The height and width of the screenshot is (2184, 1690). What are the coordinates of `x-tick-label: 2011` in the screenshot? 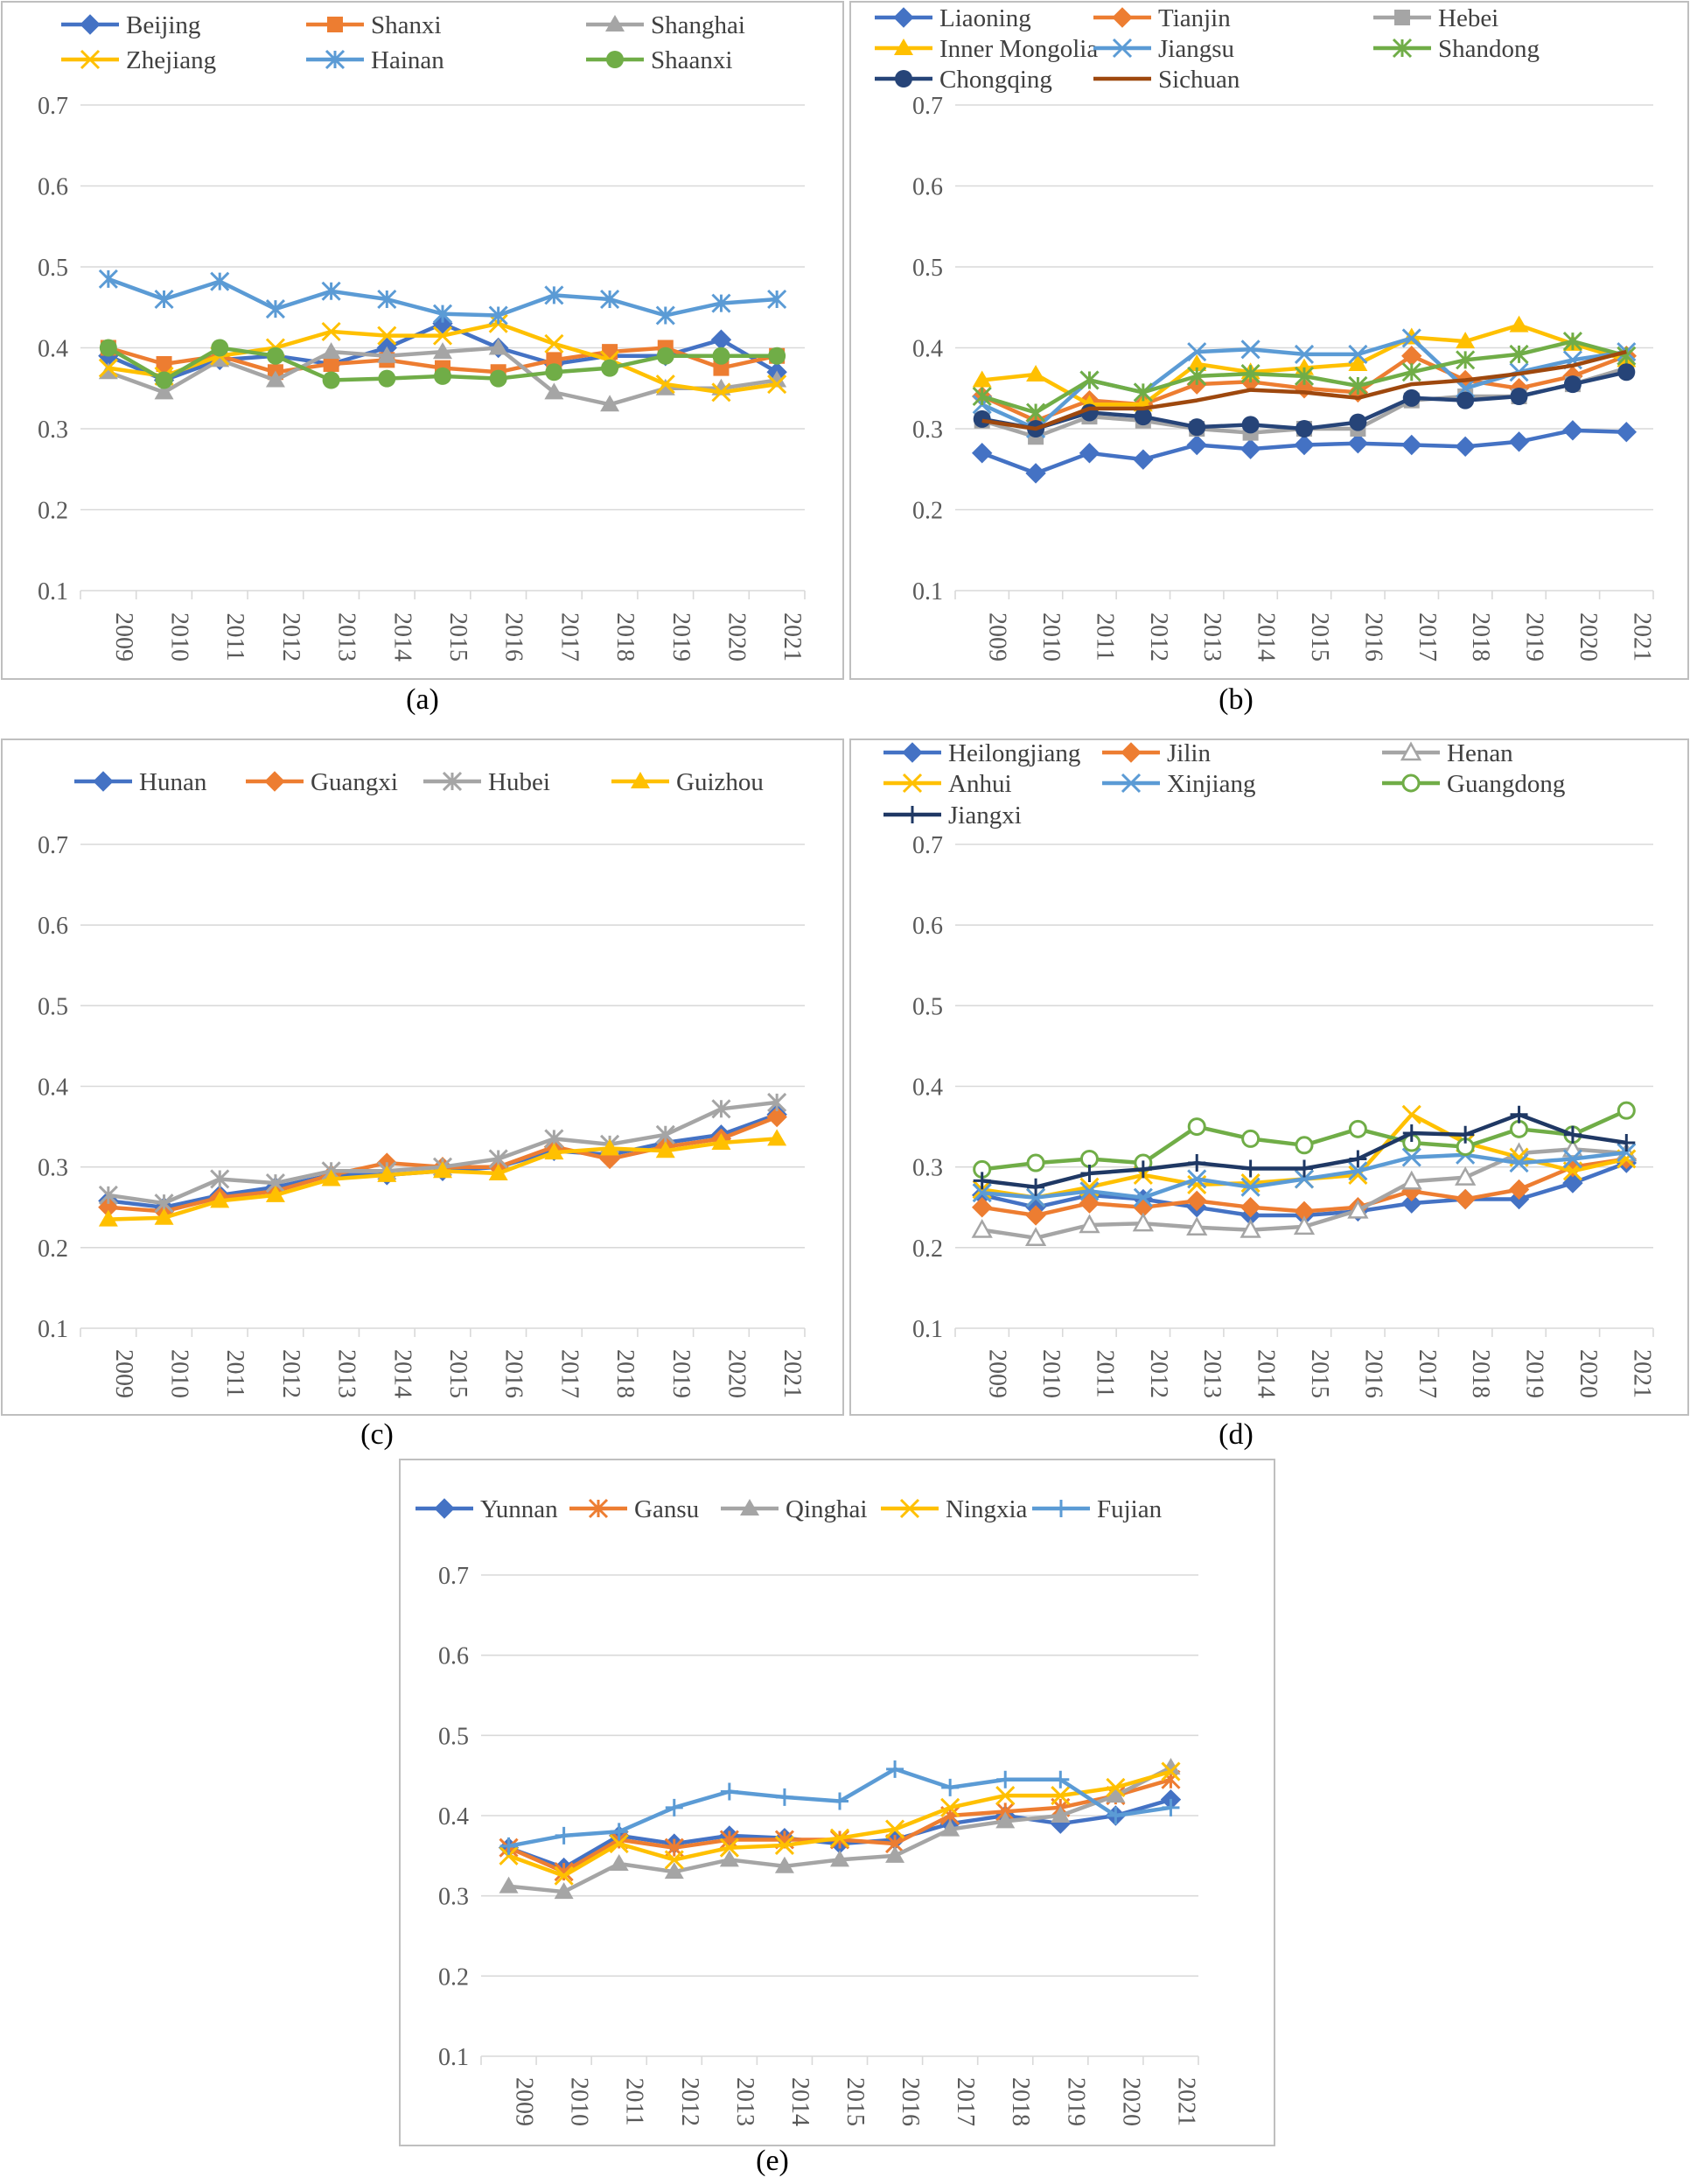 It's located at (1104, 637).